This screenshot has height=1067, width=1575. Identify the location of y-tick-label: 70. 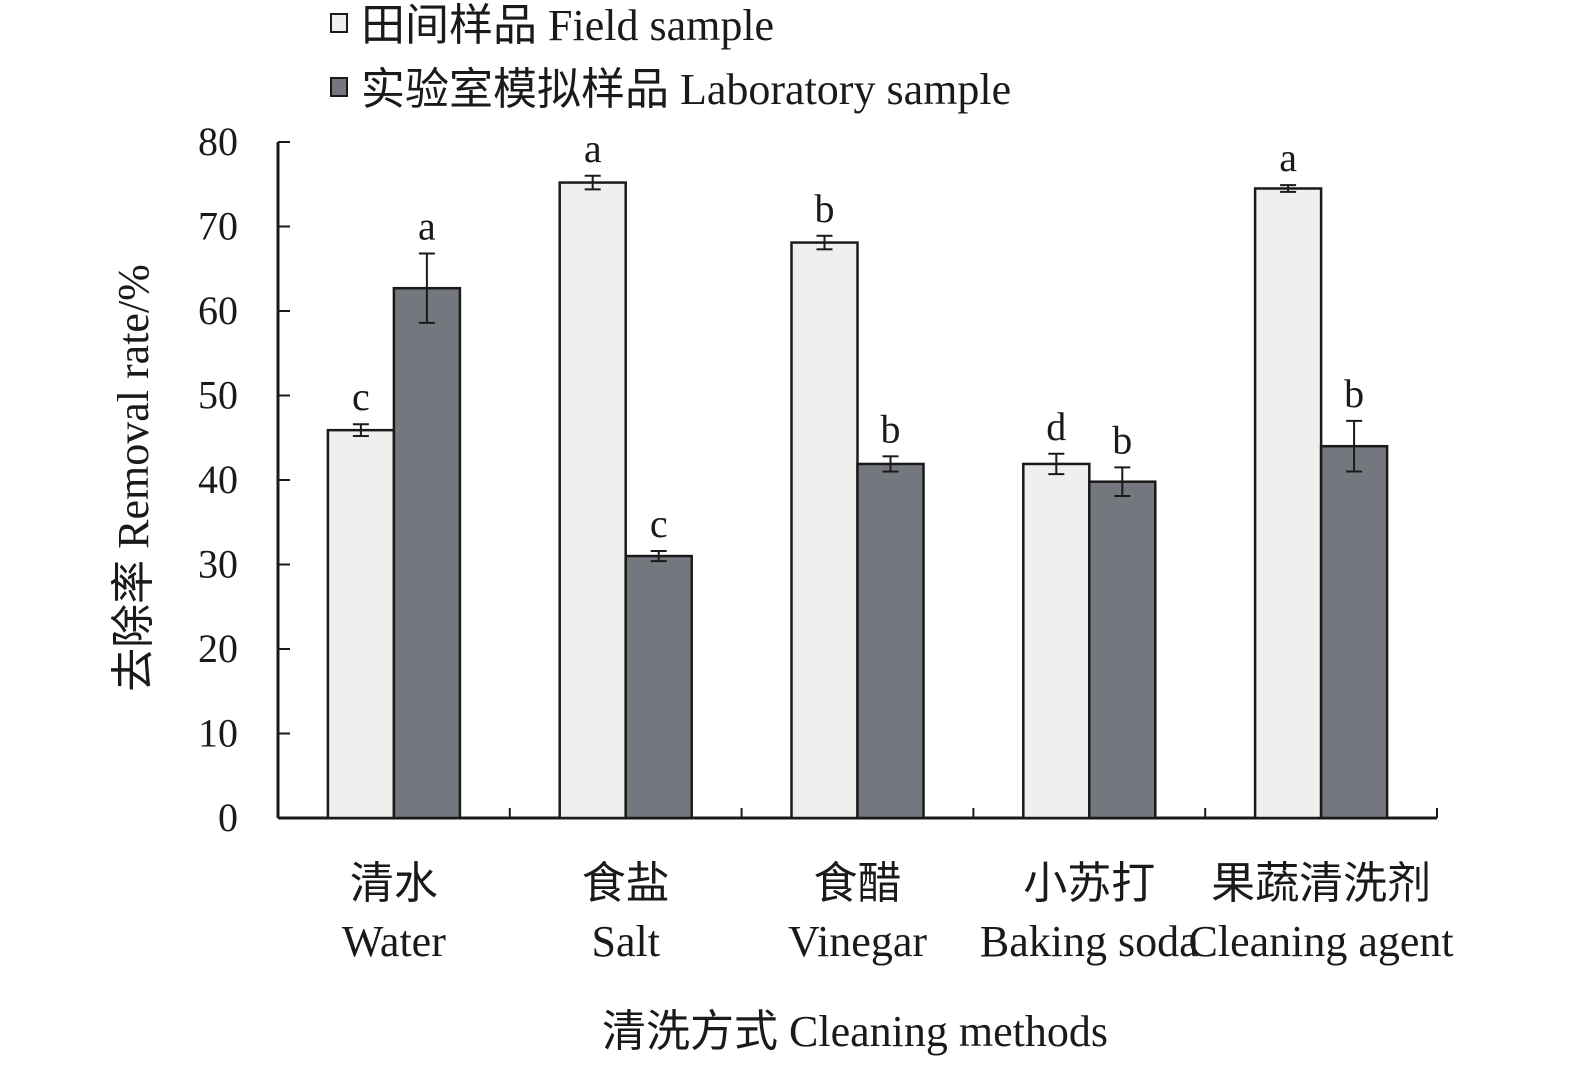
(218, 226).